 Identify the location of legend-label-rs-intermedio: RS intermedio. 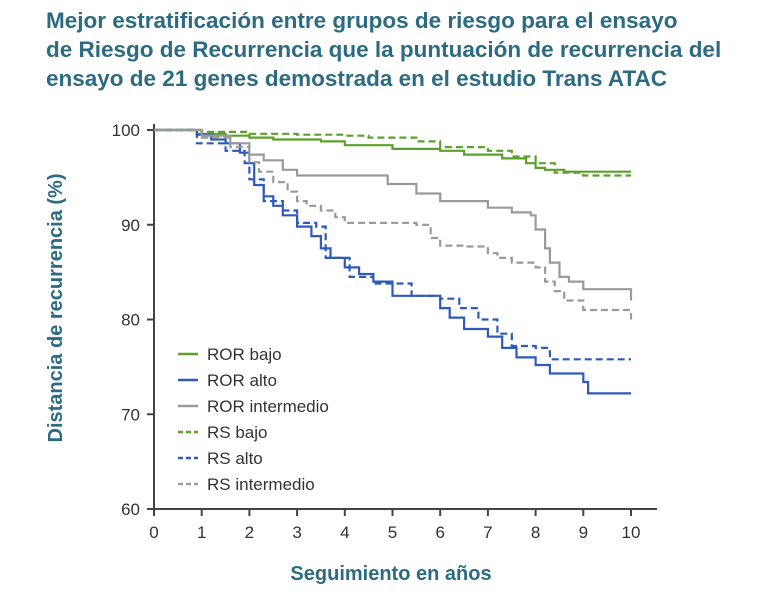
(261, 484).